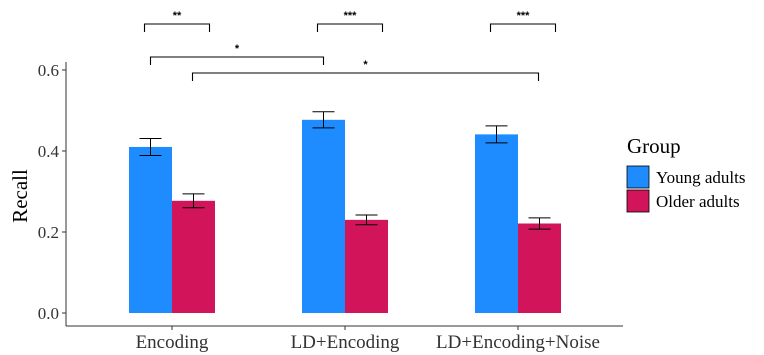 The width and height of the screenshot is (764, 355). What do you see at coordinates (48, 232) in the screenshot?
I see `y-tick-label: 0.2` at bounding box center [48, 232].